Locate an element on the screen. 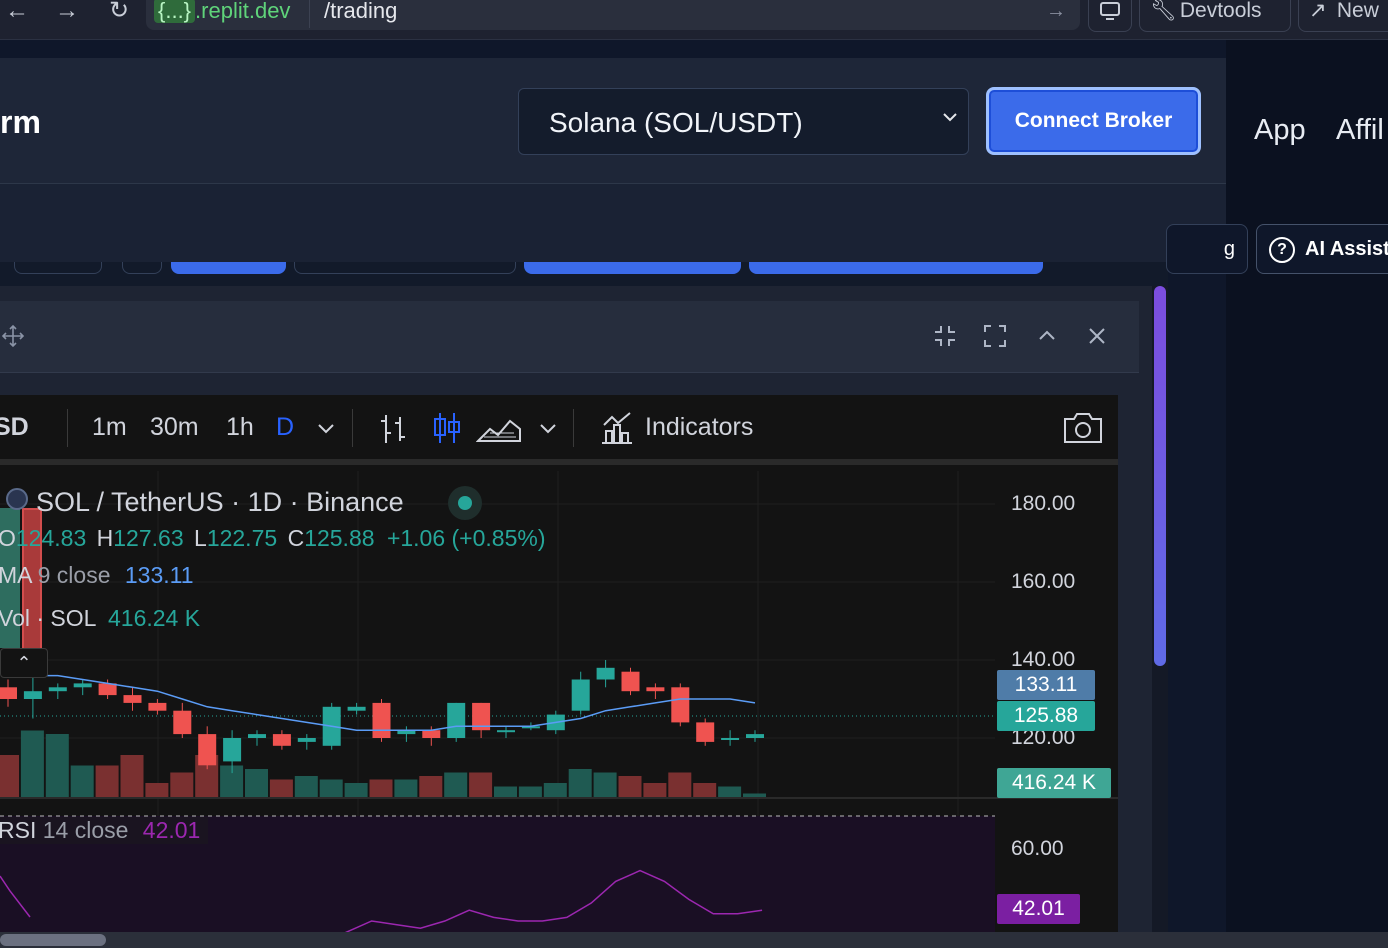 This screenshot has width=1388, height=948. rsi-line-start is located at coordinates (15, 896).